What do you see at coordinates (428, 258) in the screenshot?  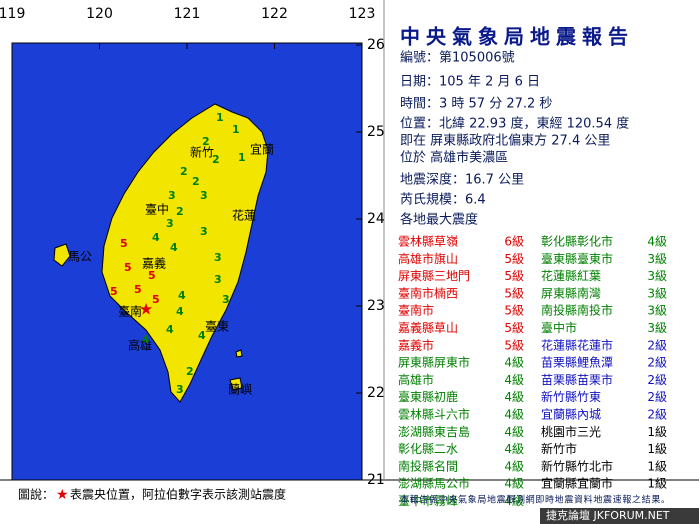 I see `station-name: 高雄市旗山` at bounding box center [428, 258].